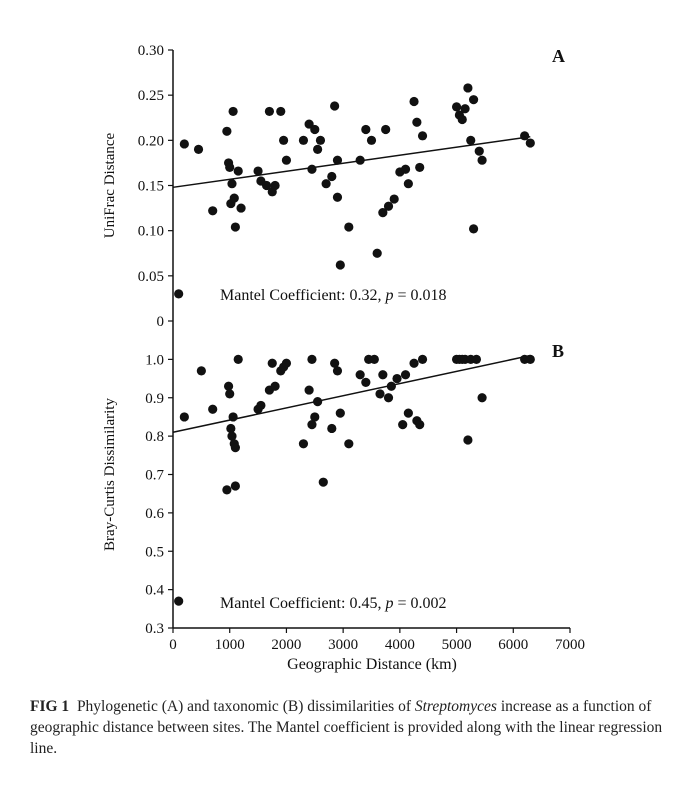  What do you see at coordinates (110, 185) in the screenshot?
I see `y-axis-label: UniFrac Distance` at bounding box center [110, 185].